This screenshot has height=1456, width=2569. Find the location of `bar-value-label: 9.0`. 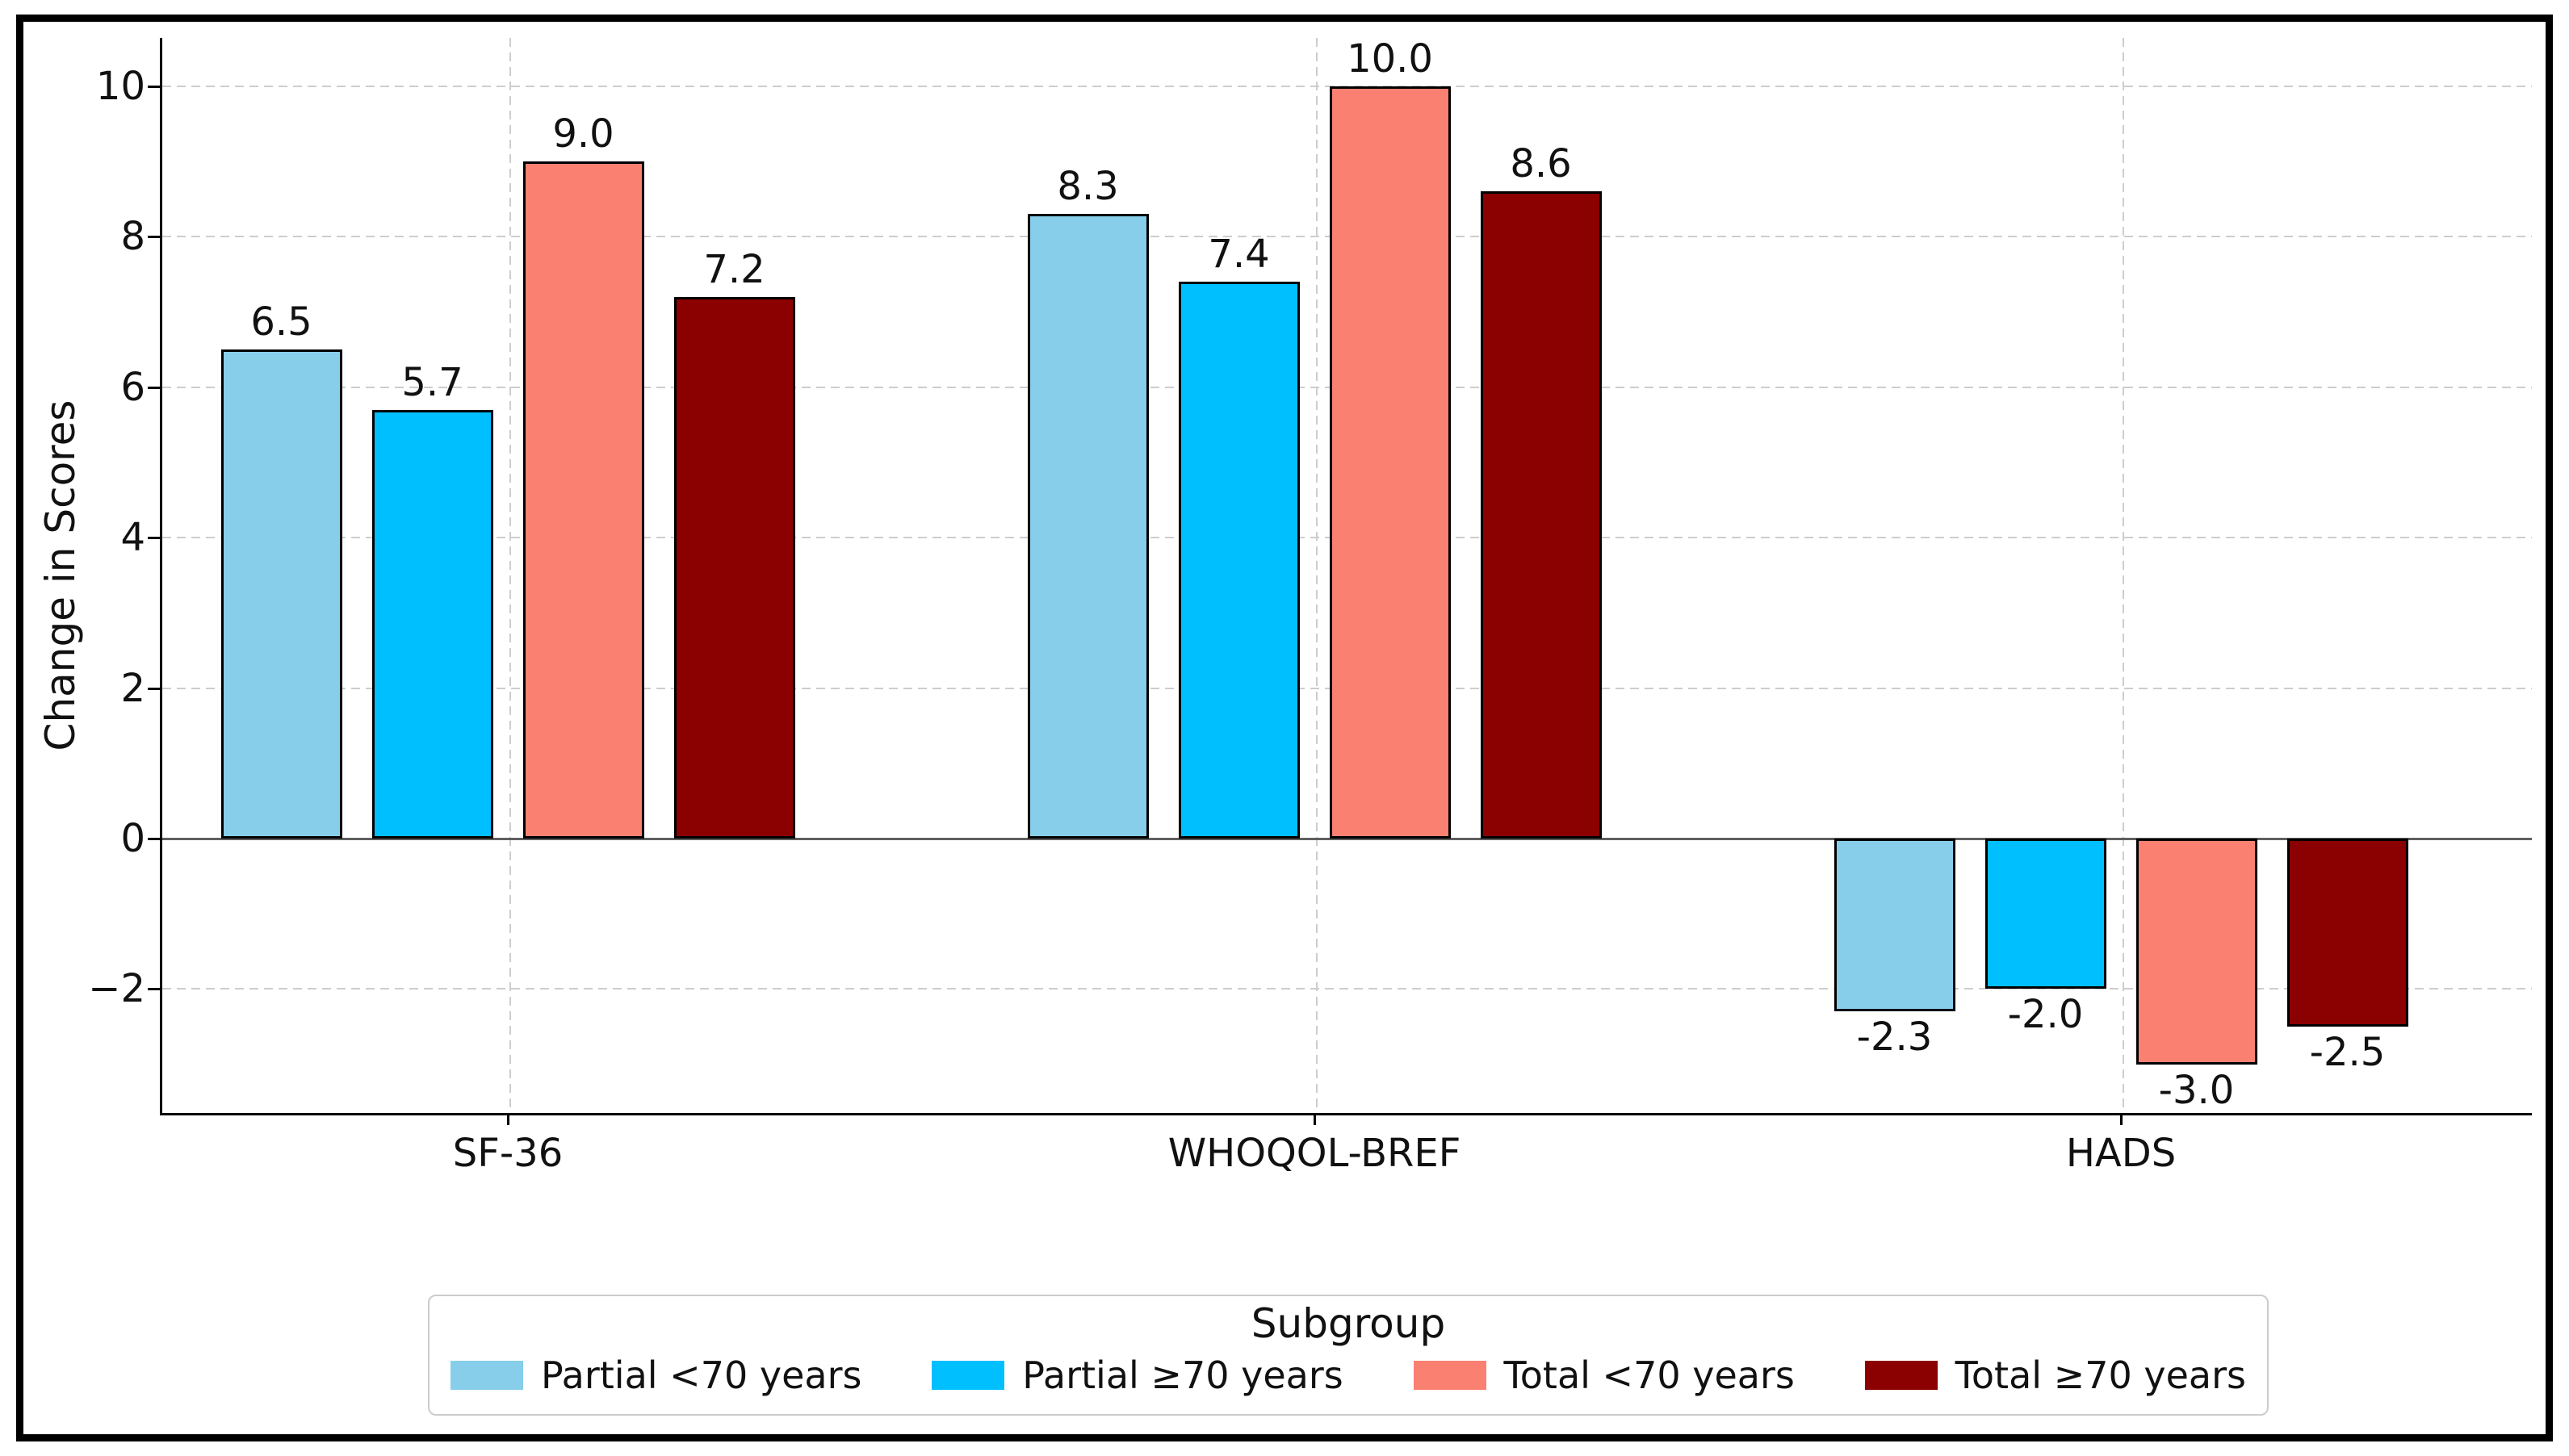

bar-value-label: 9.0 is located at coordinates (583, 134).